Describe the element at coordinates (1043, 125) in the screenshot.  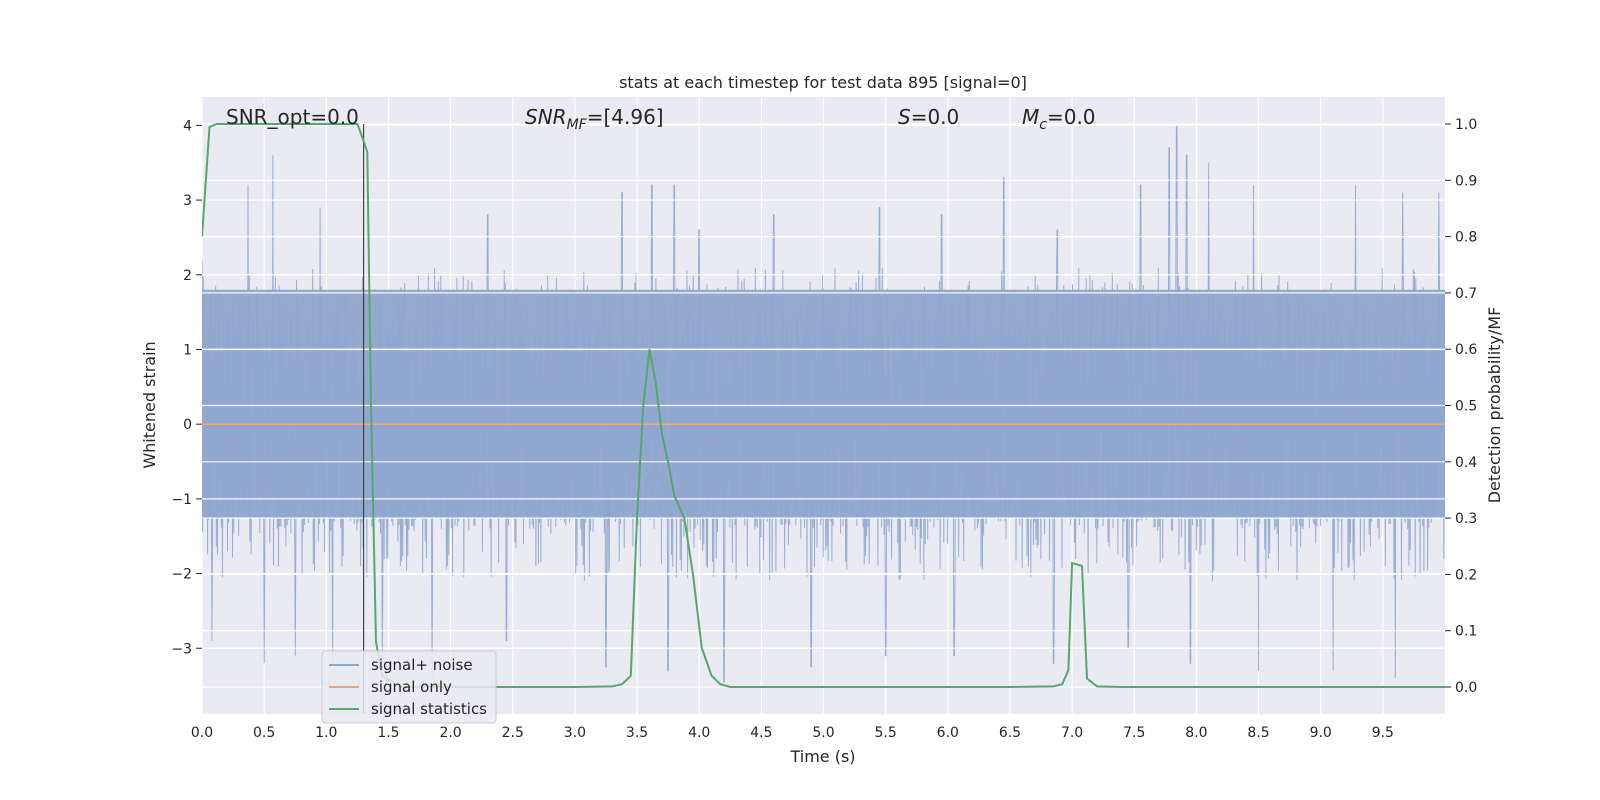
I see `mc-subscript: c` at that location.